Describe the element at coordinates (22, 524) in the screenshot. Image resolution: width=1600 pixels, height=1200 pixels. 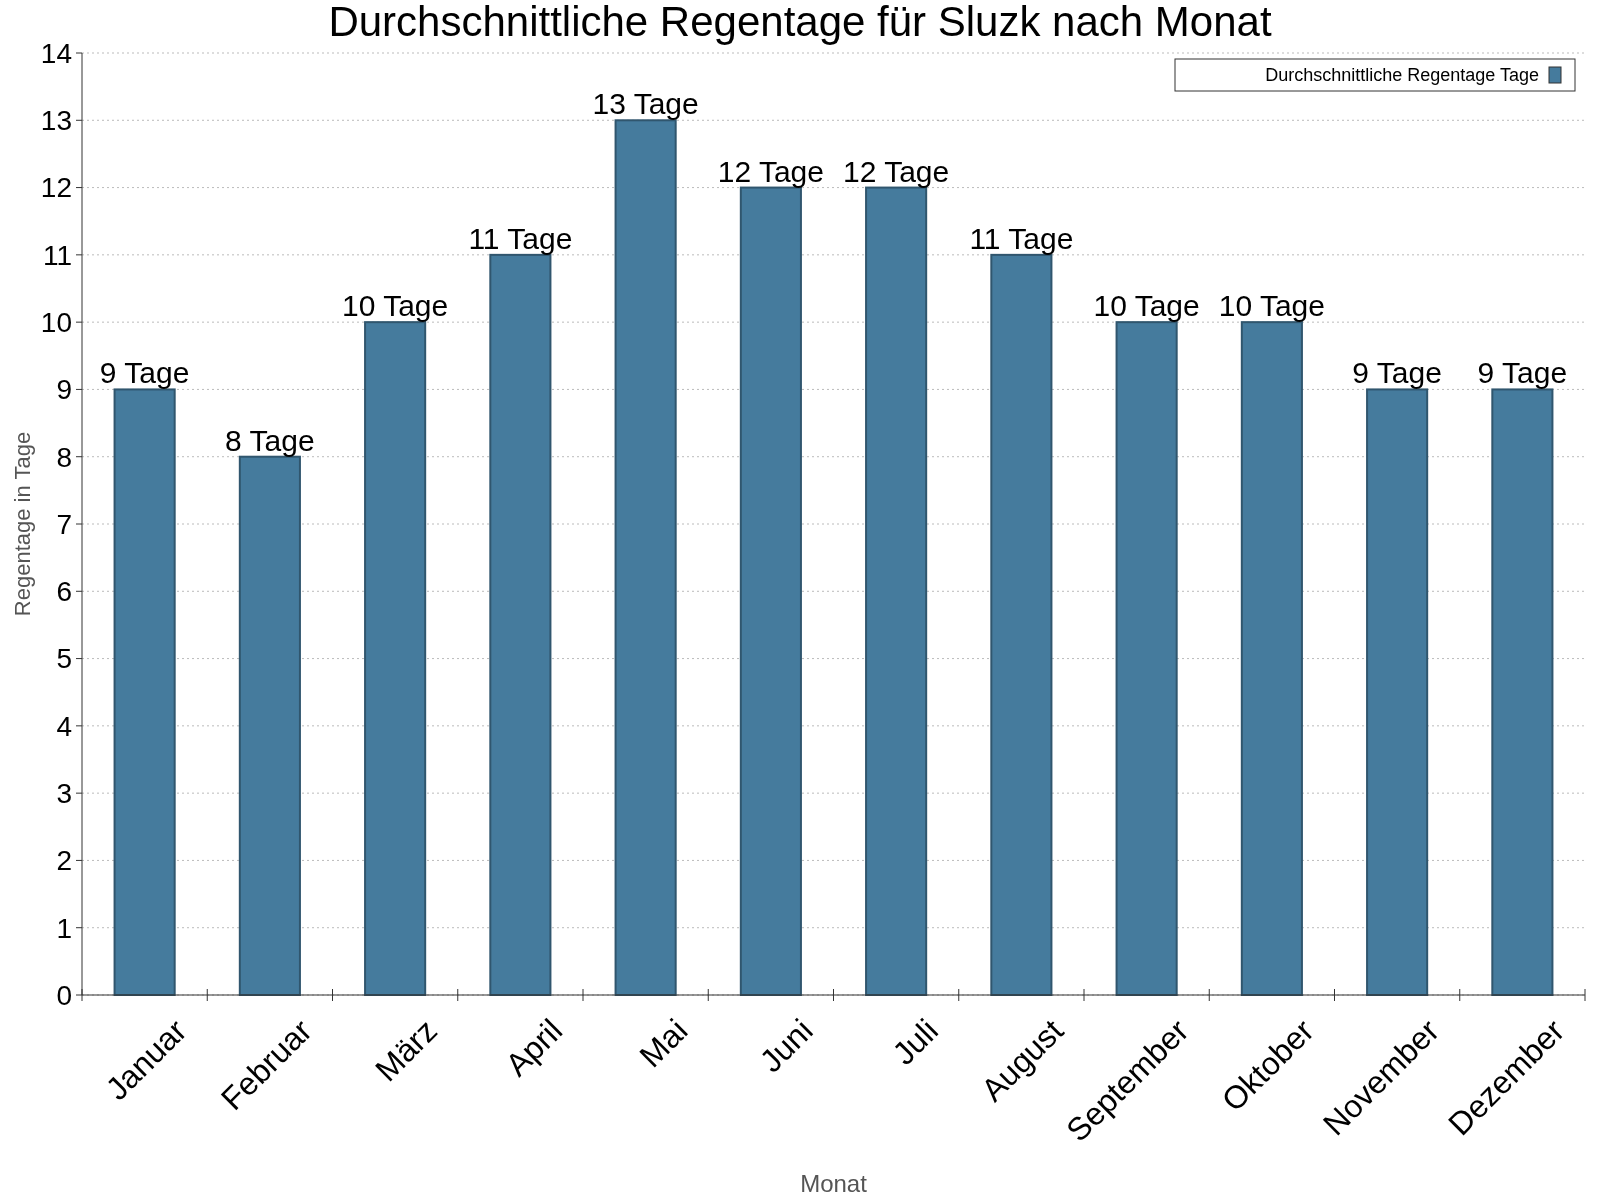
I see `y-axis-title: Regentage in Tage` at that location.